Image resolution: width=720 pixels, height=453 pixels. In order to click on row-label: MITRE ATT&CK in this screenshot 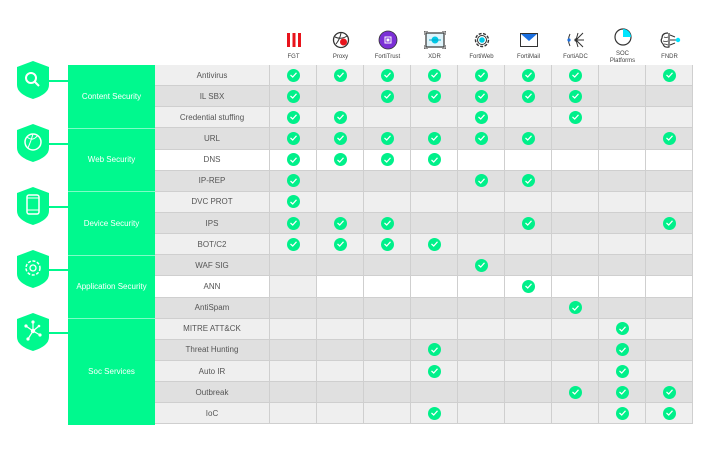, I will do `click(212, 328)`.